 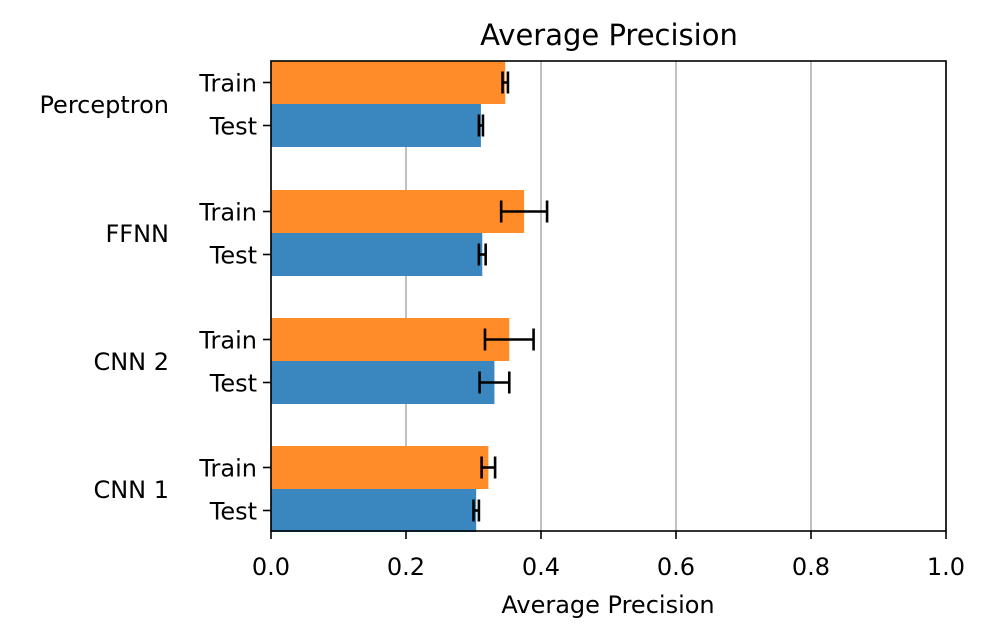 What do you see at coordinates (609, 35) in the screenshot?
I see `chart-title: Average Precision` at bounding box center [609, 35].